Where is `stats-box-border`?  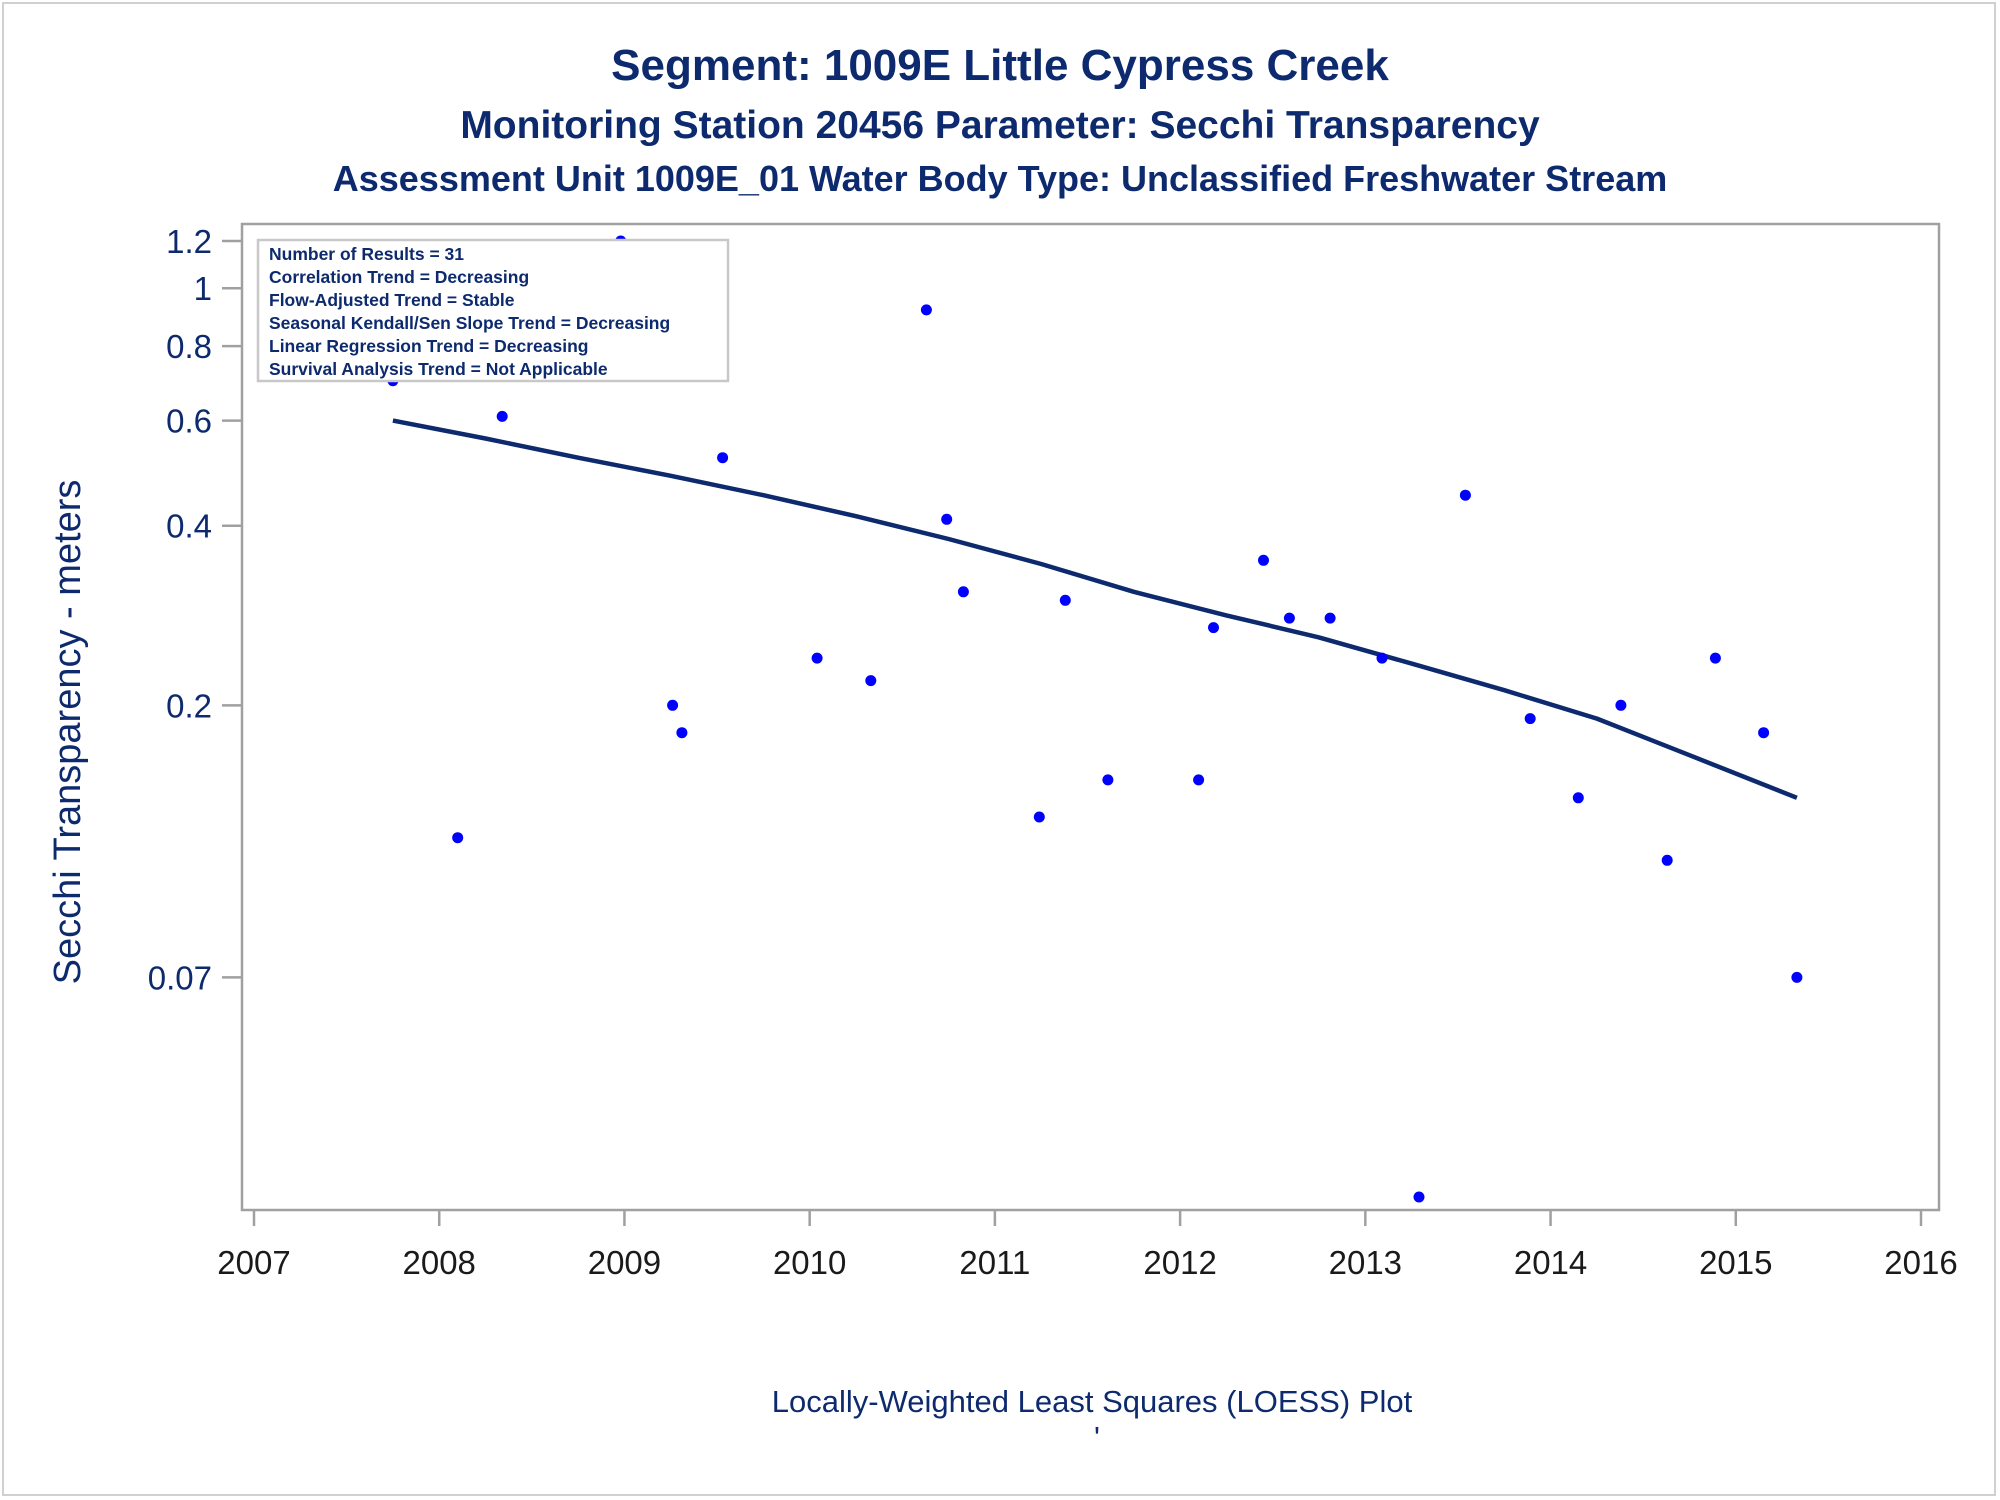 stats-box-border is located at coordinates (493, 310).